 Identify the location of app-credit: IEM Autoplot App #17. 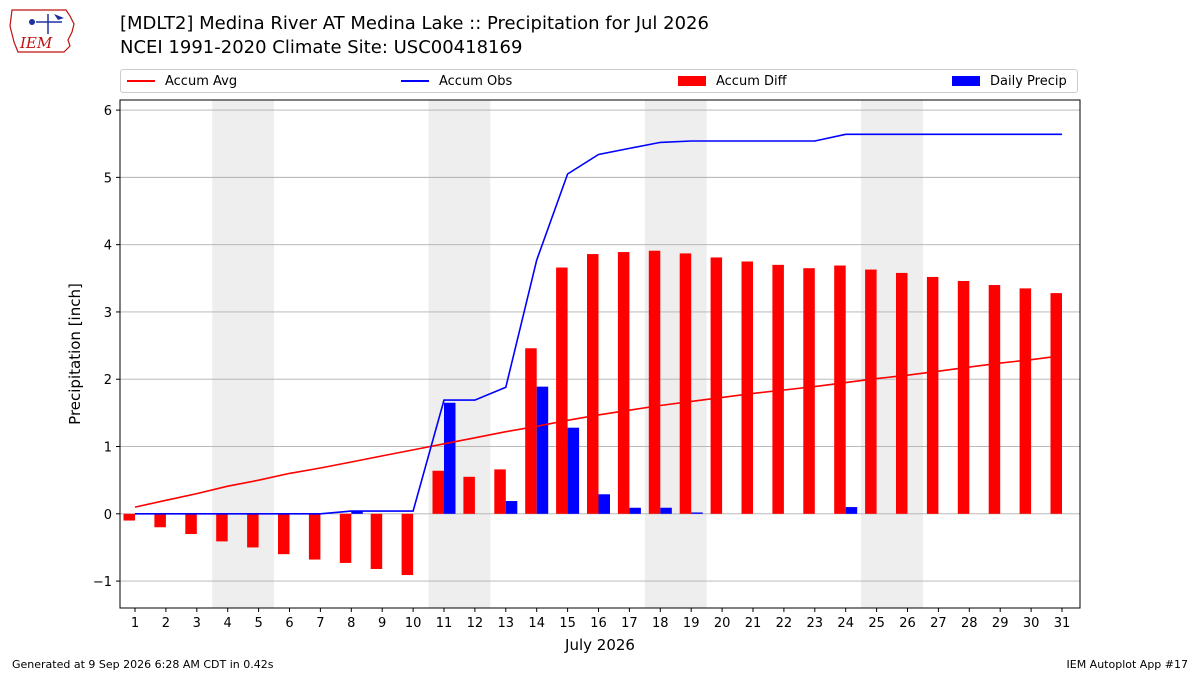
(1127, 664).